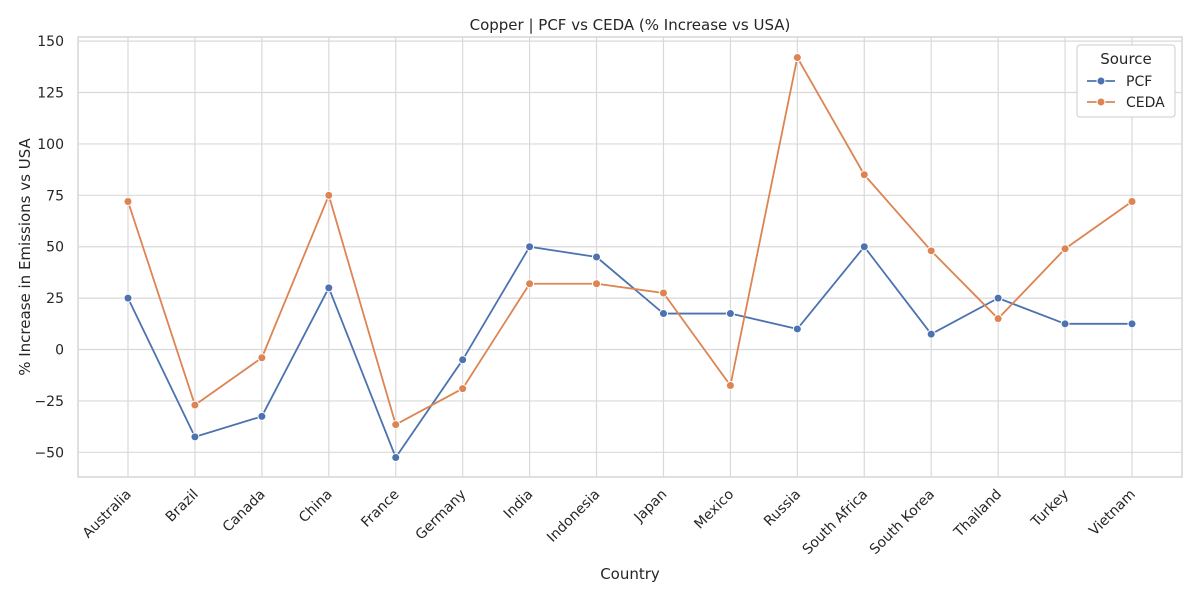 Image resolution: width=1200 pixels, height=600 pixels. What do you see at coordinates (630, 25) in the screenshot?
I see `chart-title: Copper | PCF vs CEDA (% Increase vs USA)` at bounding box center [630, 25].